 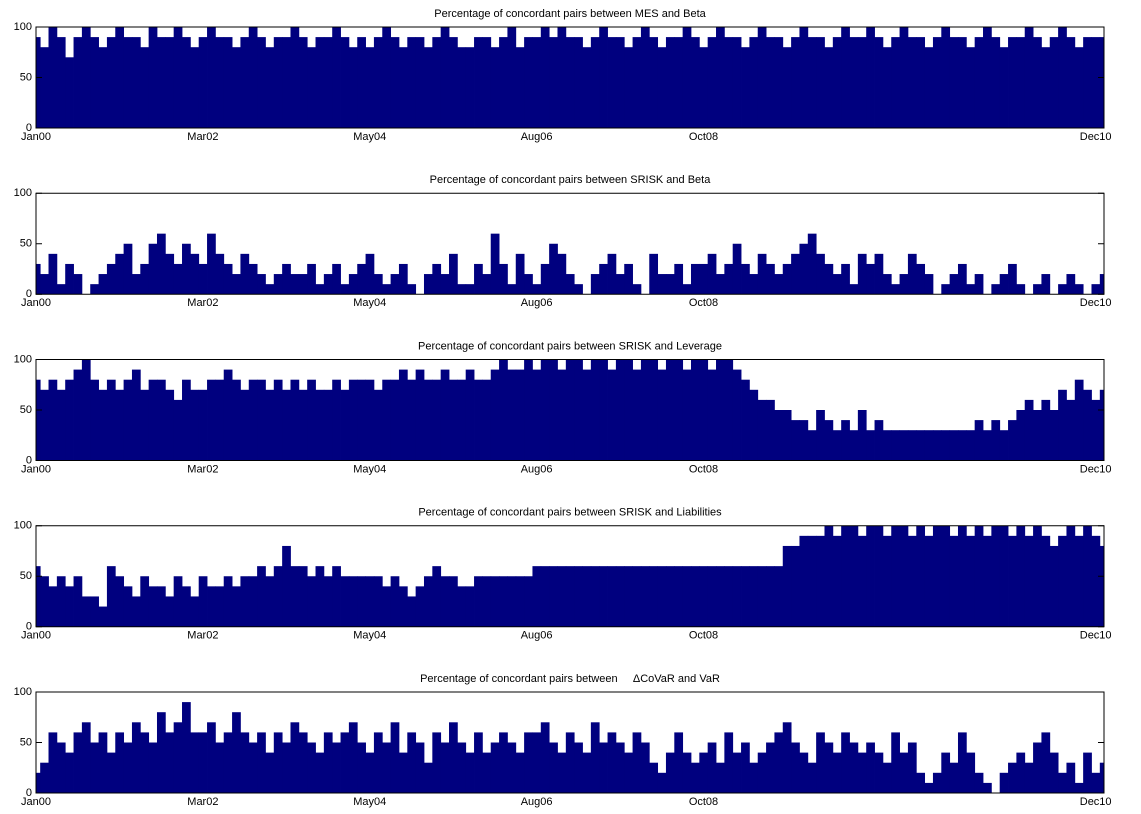 What do you see at coordinates (1096, 469) in the screenshot?
I see `x-tick-label: Dec10` at bounding box center [1096, 469].